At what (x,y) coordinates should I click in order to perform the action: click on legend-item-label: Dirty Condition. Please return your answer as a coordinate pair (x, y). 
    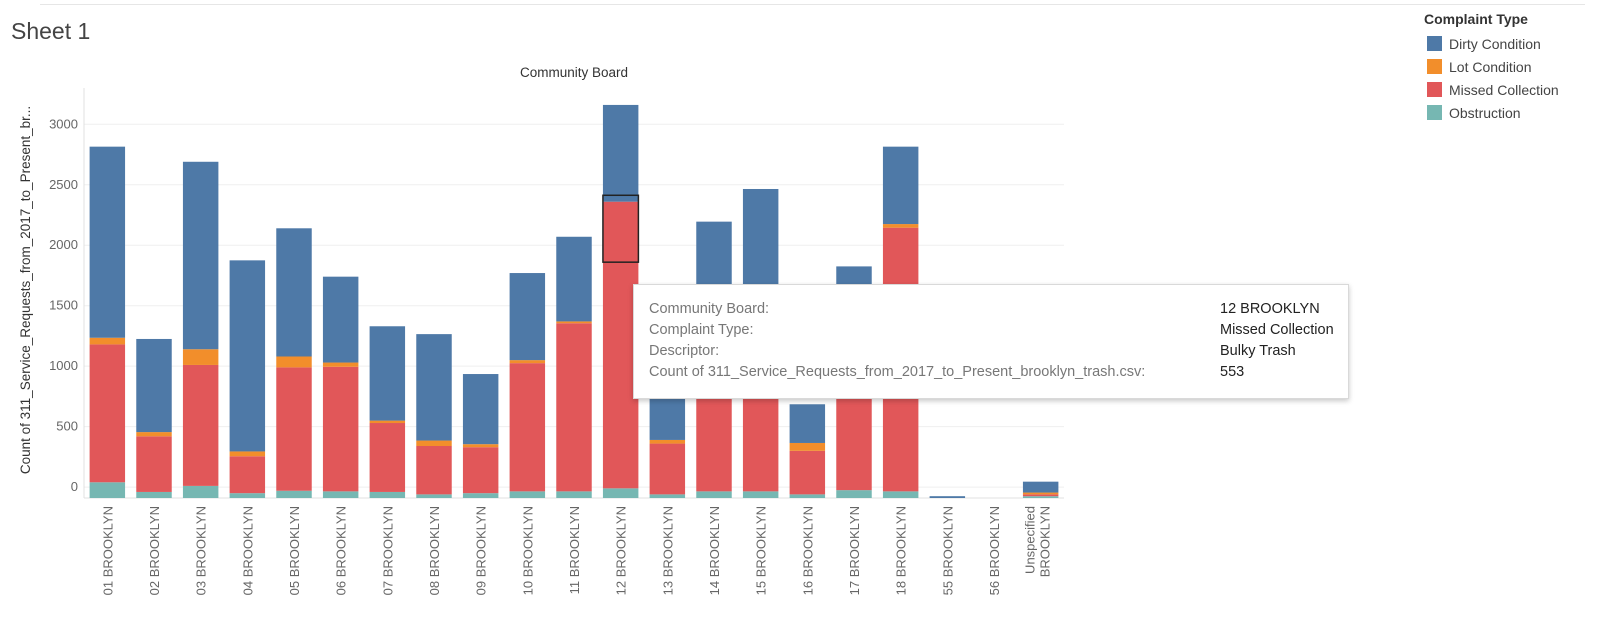
    Looking at the image, I should click on (1495, 43).